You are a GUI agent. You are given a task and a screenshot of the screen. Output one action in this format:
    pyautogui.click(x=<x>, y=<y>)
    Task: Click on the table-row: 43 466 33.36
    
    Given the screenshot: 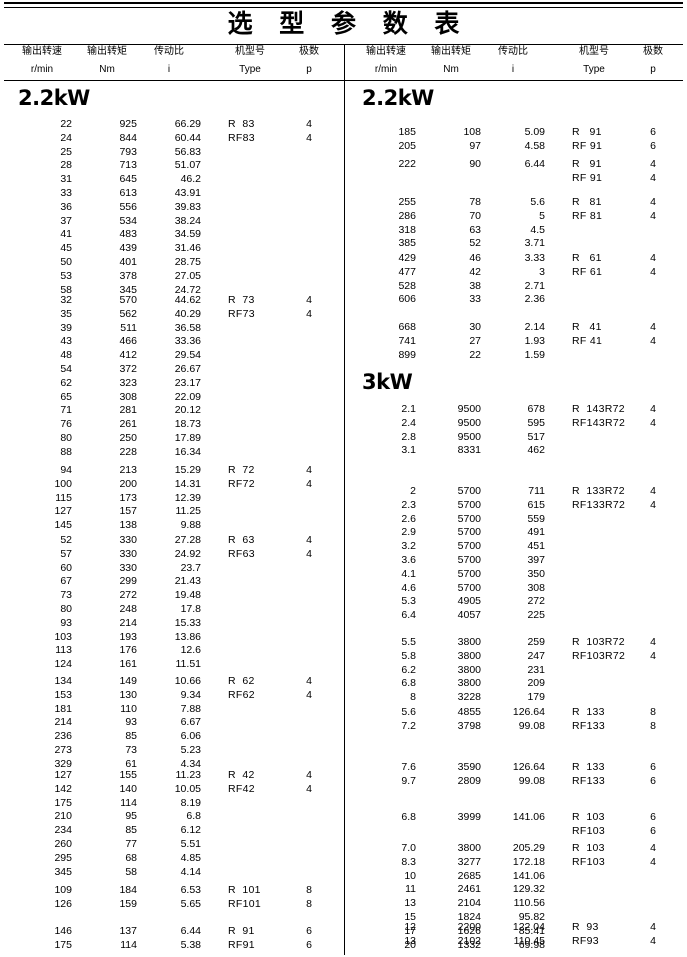 What is the action you would take?
    pyautogui.click(x=172, y=342)
    